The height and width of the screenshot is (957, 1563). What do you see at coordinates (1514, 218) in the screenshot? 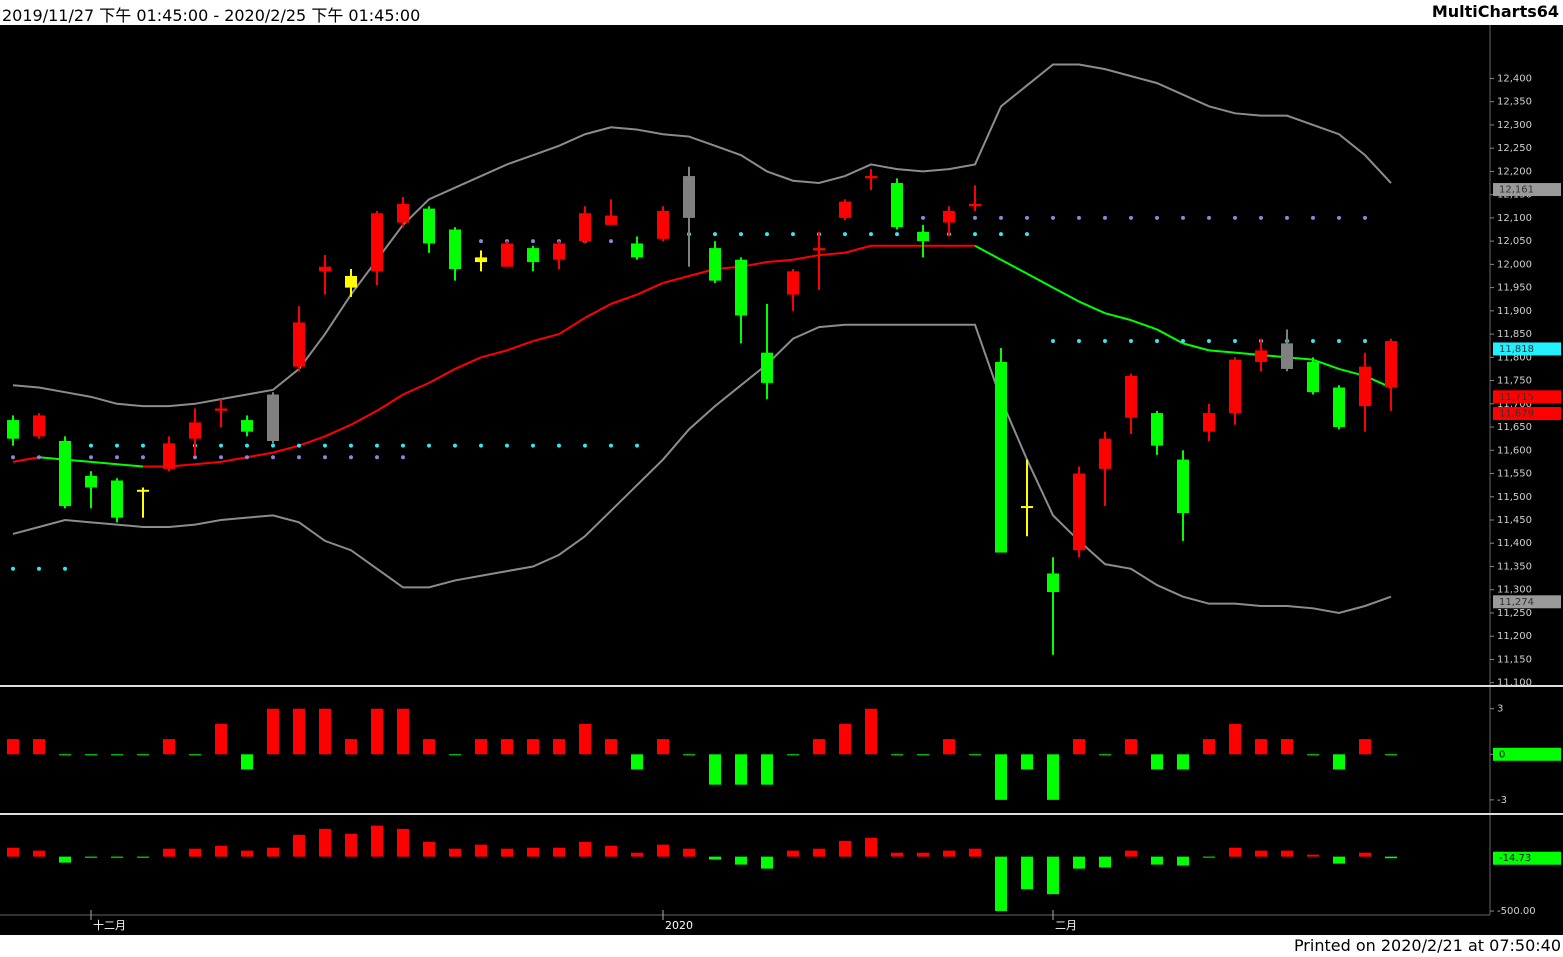
I see `y-tick-label: 12,100` at bounding box center [1514, 218].